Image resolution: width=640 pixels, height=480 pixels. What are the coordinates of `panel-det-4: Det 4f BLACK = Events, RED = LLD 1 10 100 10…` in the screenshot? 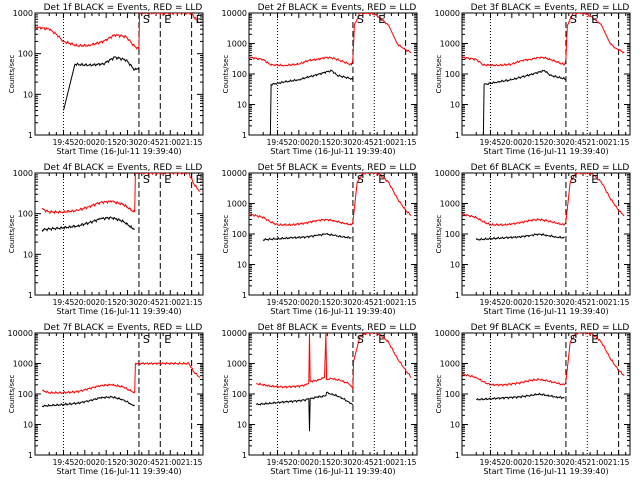 It's located at (106, 239).